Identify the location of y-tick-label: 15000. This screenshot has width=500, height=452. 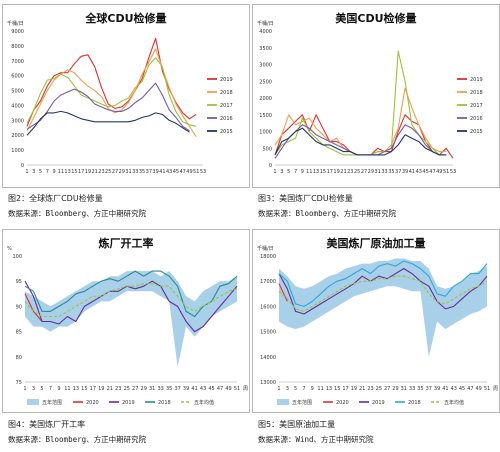
(268, 333).